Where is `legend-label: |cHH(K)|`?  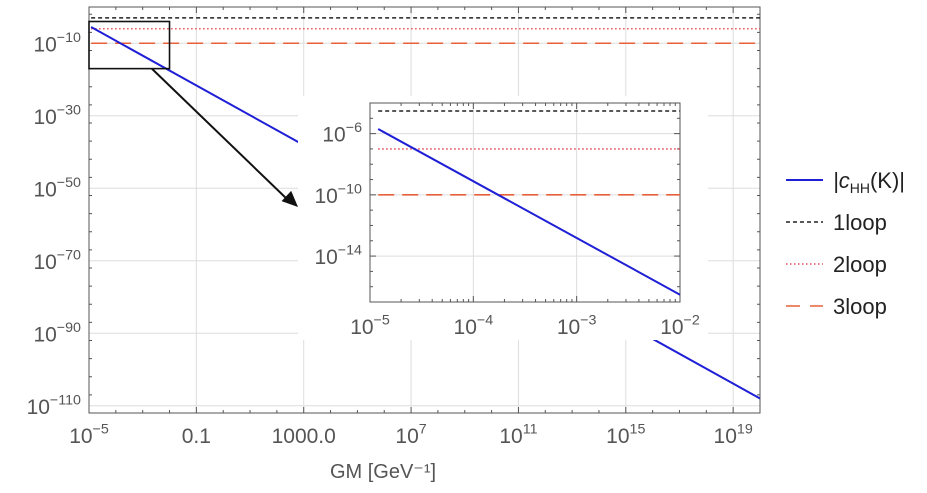 legend-label: |cHH(K)| is located at coordinates (869, 182).